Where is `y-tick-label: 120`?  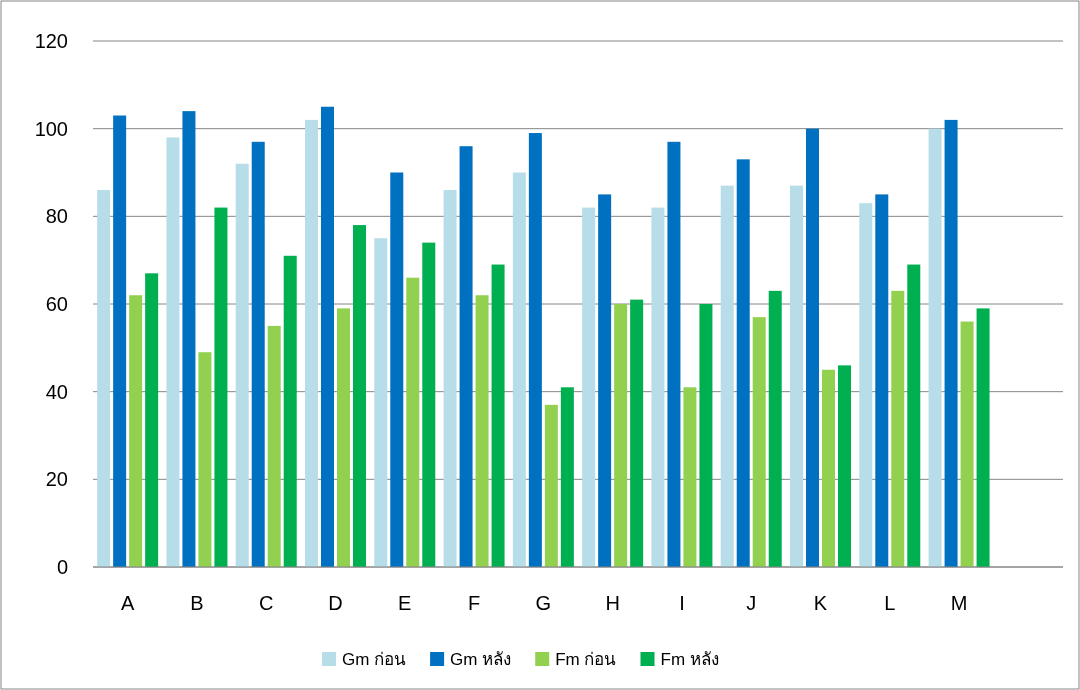 y-tick-label: 120 is located at coordinates (51, 41).